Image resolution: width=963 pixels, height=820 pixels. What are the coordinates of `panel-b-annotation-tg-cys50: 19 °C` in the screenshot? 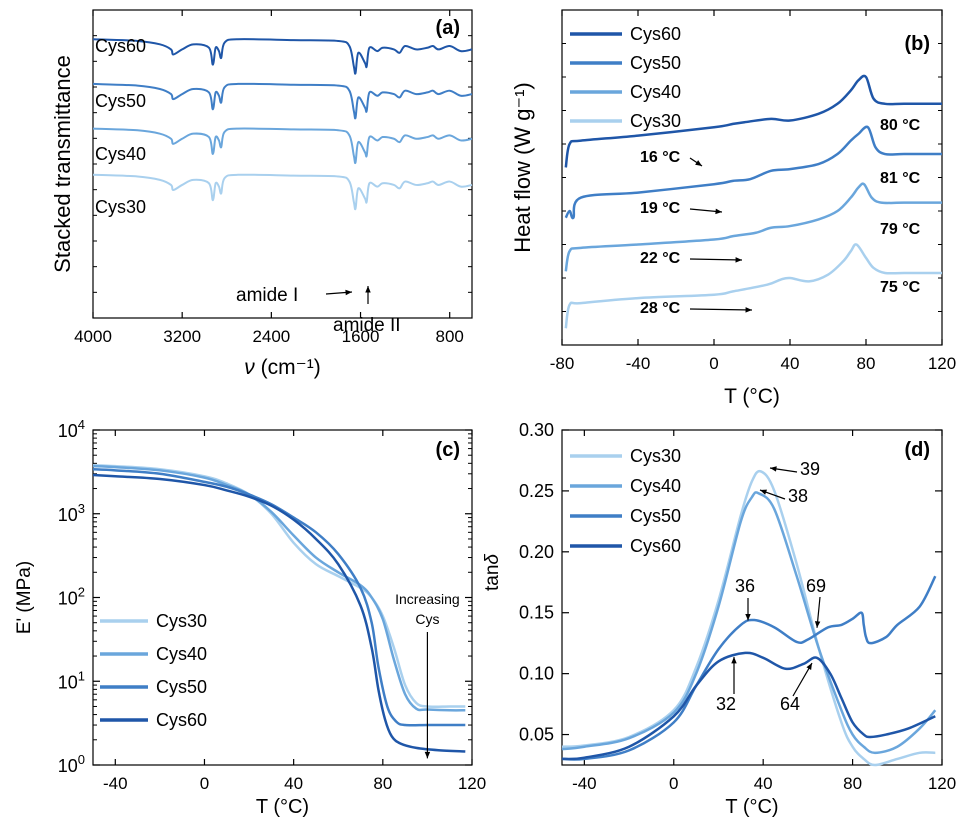 It's located at (660, 208).